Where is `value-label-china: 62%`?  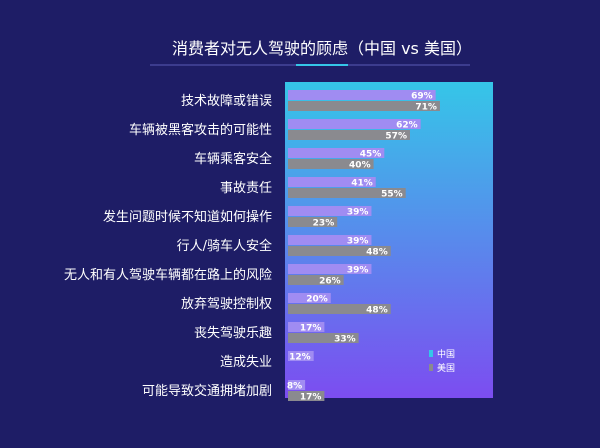
value-label-china: 62% is located at coordinates (407, 126).